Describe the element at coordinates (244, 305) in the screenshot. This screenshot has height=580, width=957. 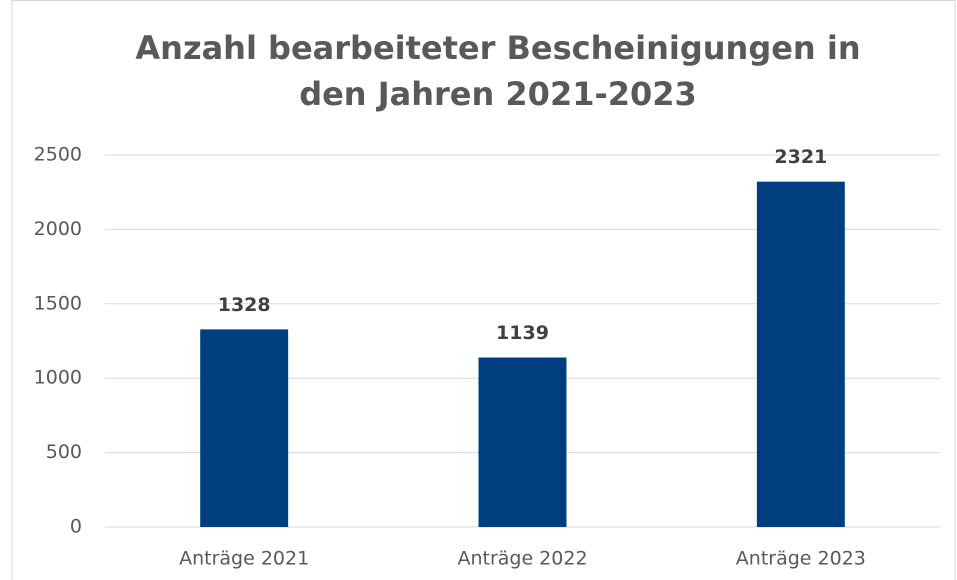
I see `data-label: 1328` at that location.